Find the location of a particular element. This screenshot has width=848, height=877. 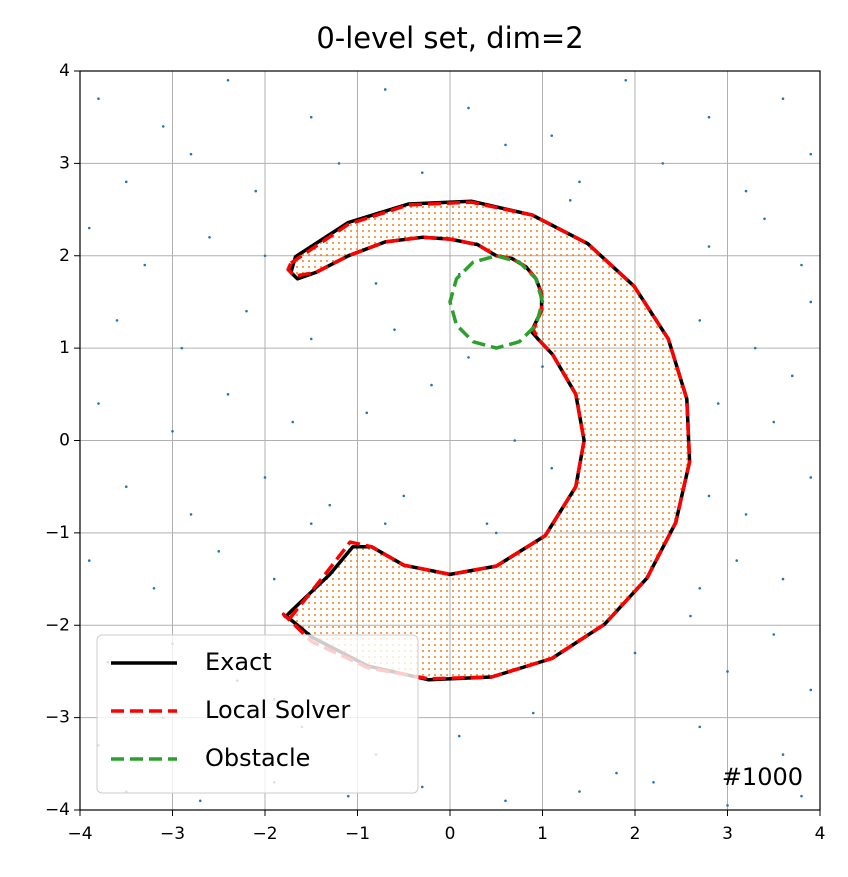

y-tick-label: −1 is located at coordinates (57, 533).